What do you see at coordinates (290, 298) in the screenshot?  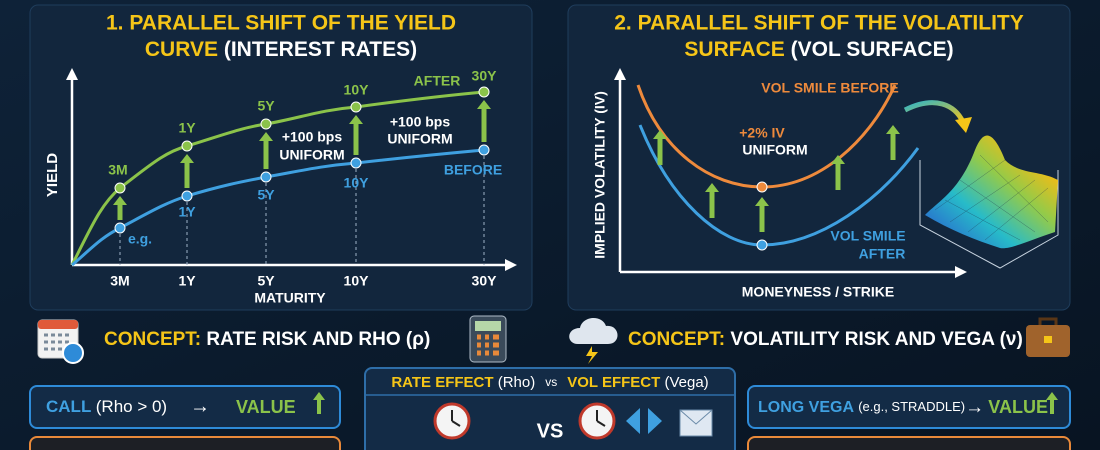 I see `x-axis-label: MATURITY` at bounding box center [290, 298].